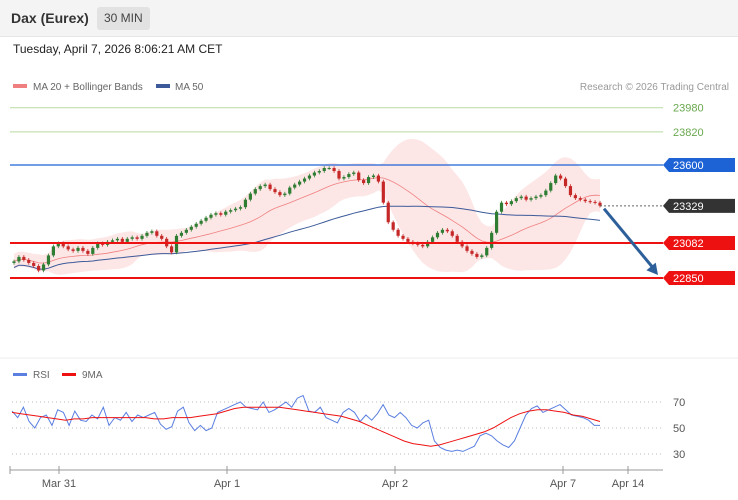 The image size is (738, 500). Describe the element at coordinates (357, 109) in the screenshot. I see `level-resistance-23980: 23980` at that location.